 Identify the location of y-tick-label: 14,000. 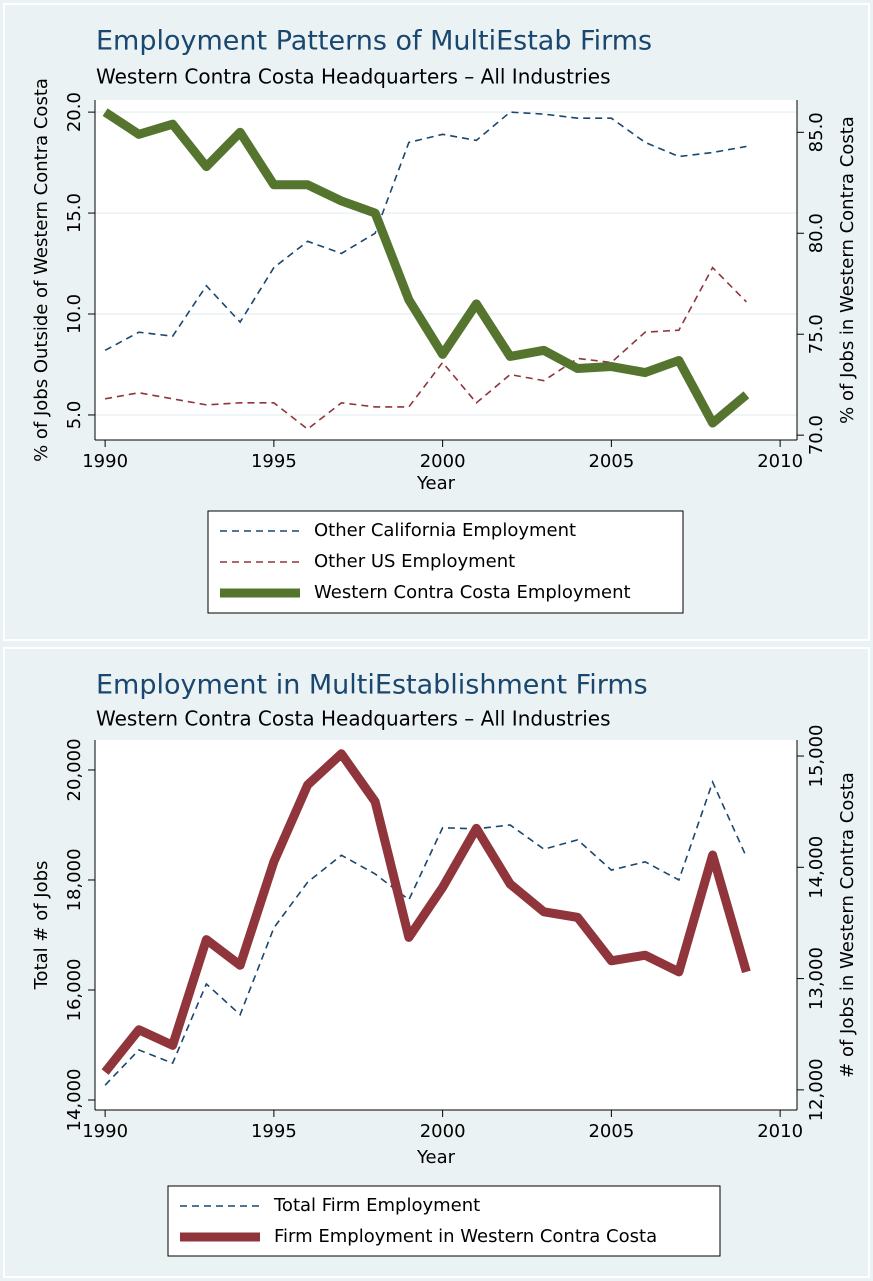
(74, 1099).